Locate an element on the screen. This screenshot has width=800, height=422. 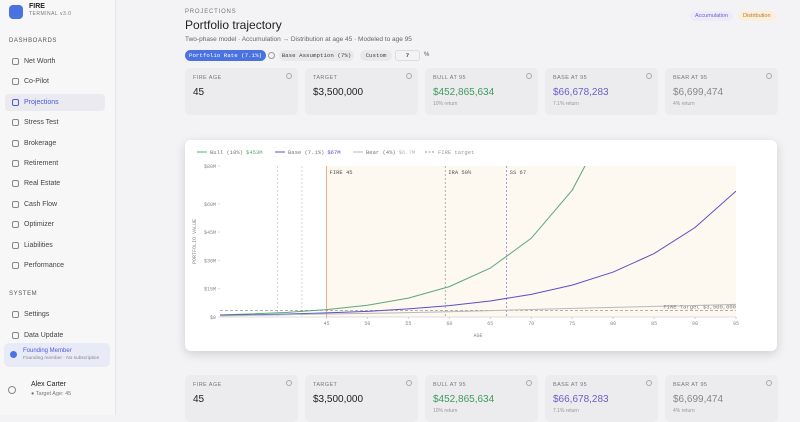
badge-icon is located at coordinates (13, 354).